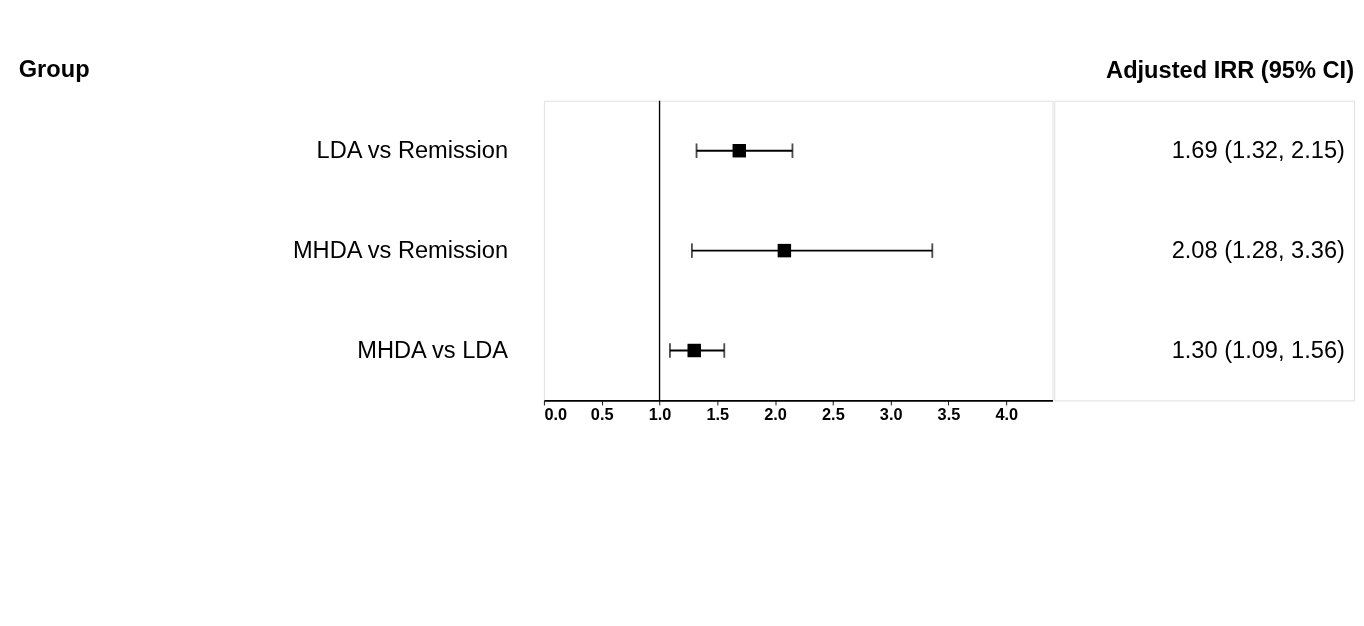 The width and height of the screenshot is (1364, 626). Describe the element at coordinates (833, 413) in the screenshot. I see `x-tick-label: 2.5` at that location.